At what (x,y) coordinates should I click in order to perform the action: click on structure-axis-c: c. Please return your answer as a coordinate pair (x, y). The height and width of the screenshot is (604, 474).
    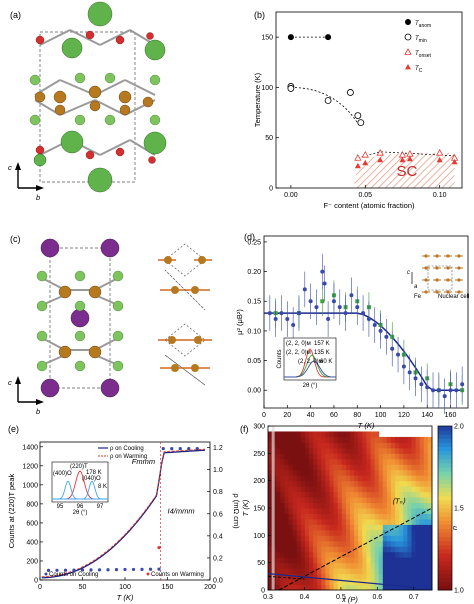
    Looking at the image, I should click on (408, 273).